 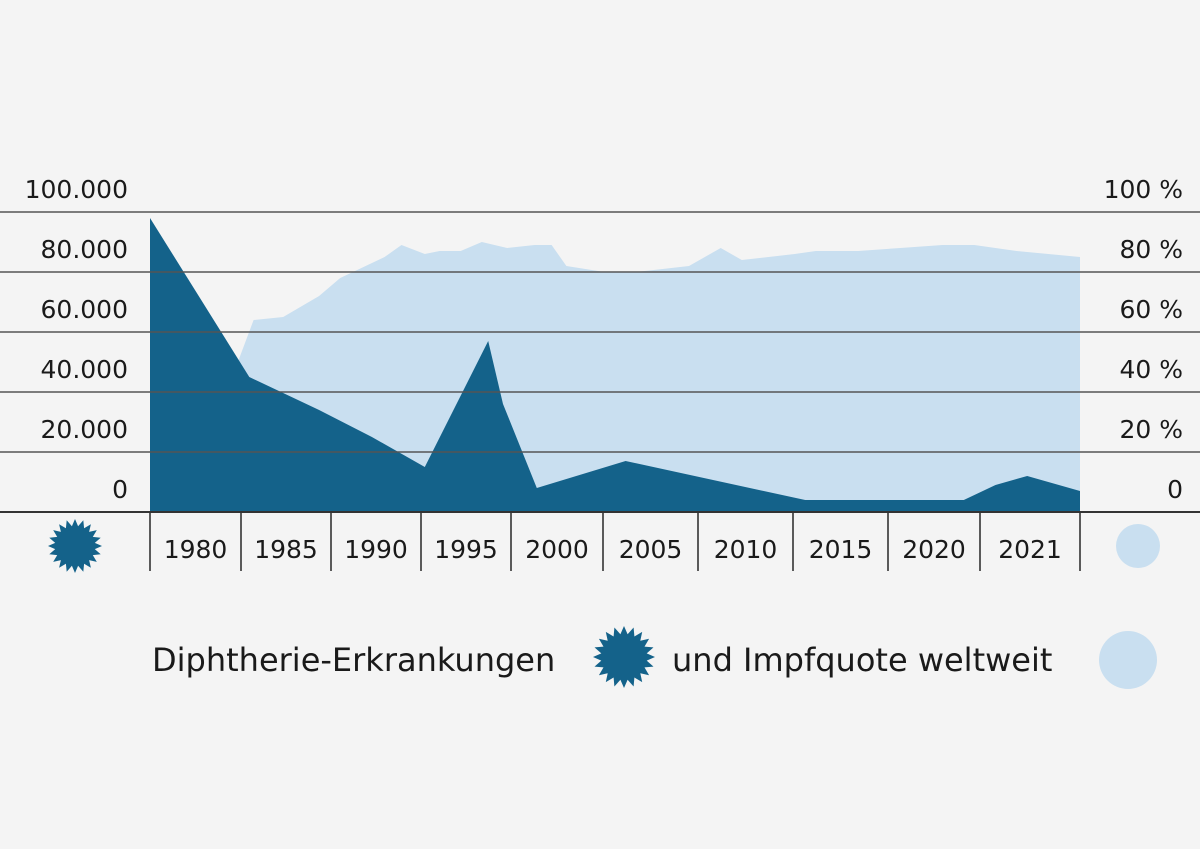 What do you see at coordinates (120, 489) in the screenshot?
I see `y-left-tick-label: 0` at bounding box center [120, 489].